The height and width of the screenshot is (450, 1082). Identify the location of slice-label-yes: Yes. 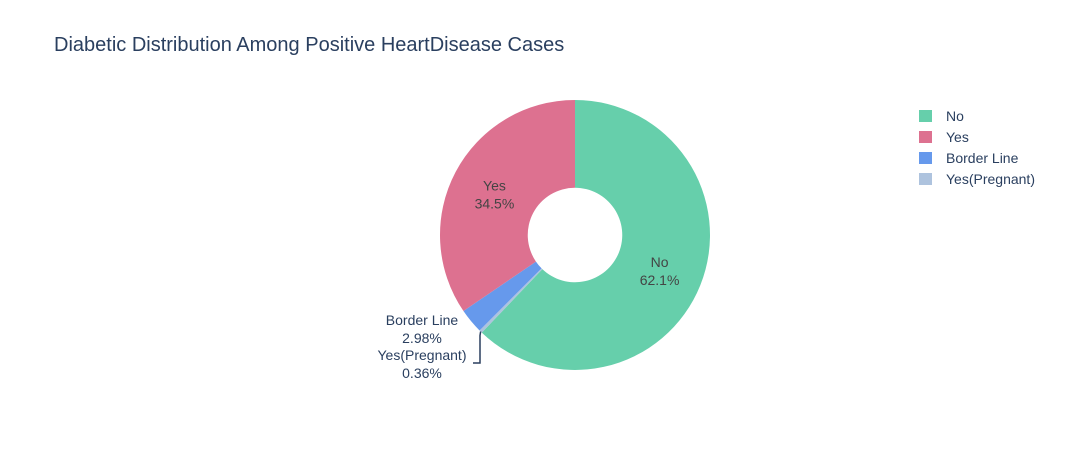
(494, 185).